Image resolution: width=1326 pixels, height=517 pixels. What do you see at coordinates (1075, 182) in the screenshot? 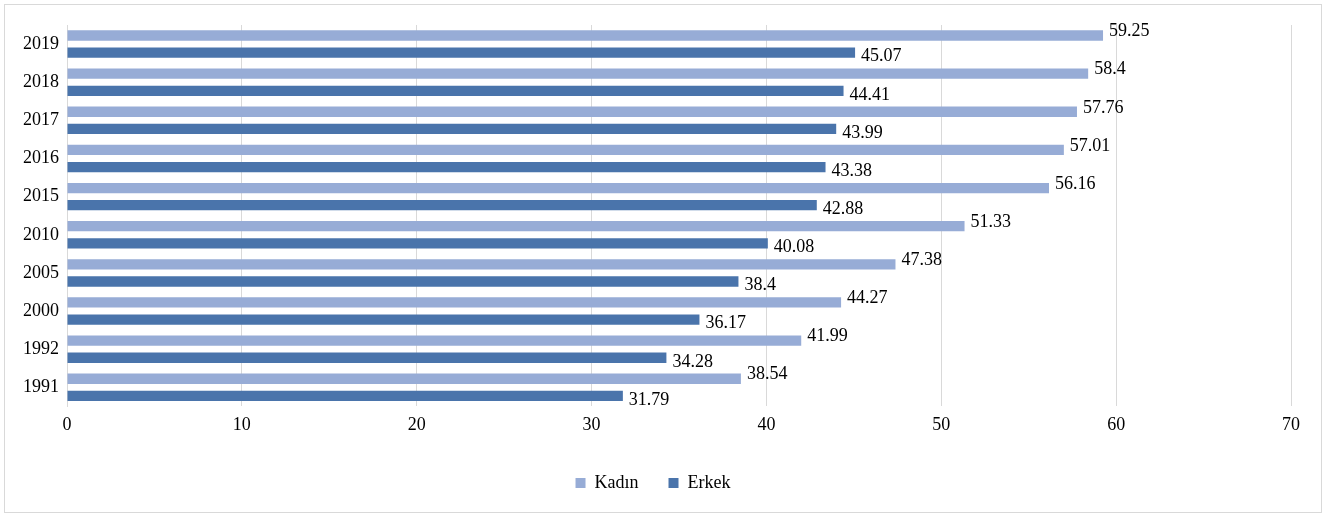
I see `data-label: 56.16` at bounding box center [1075, 182].